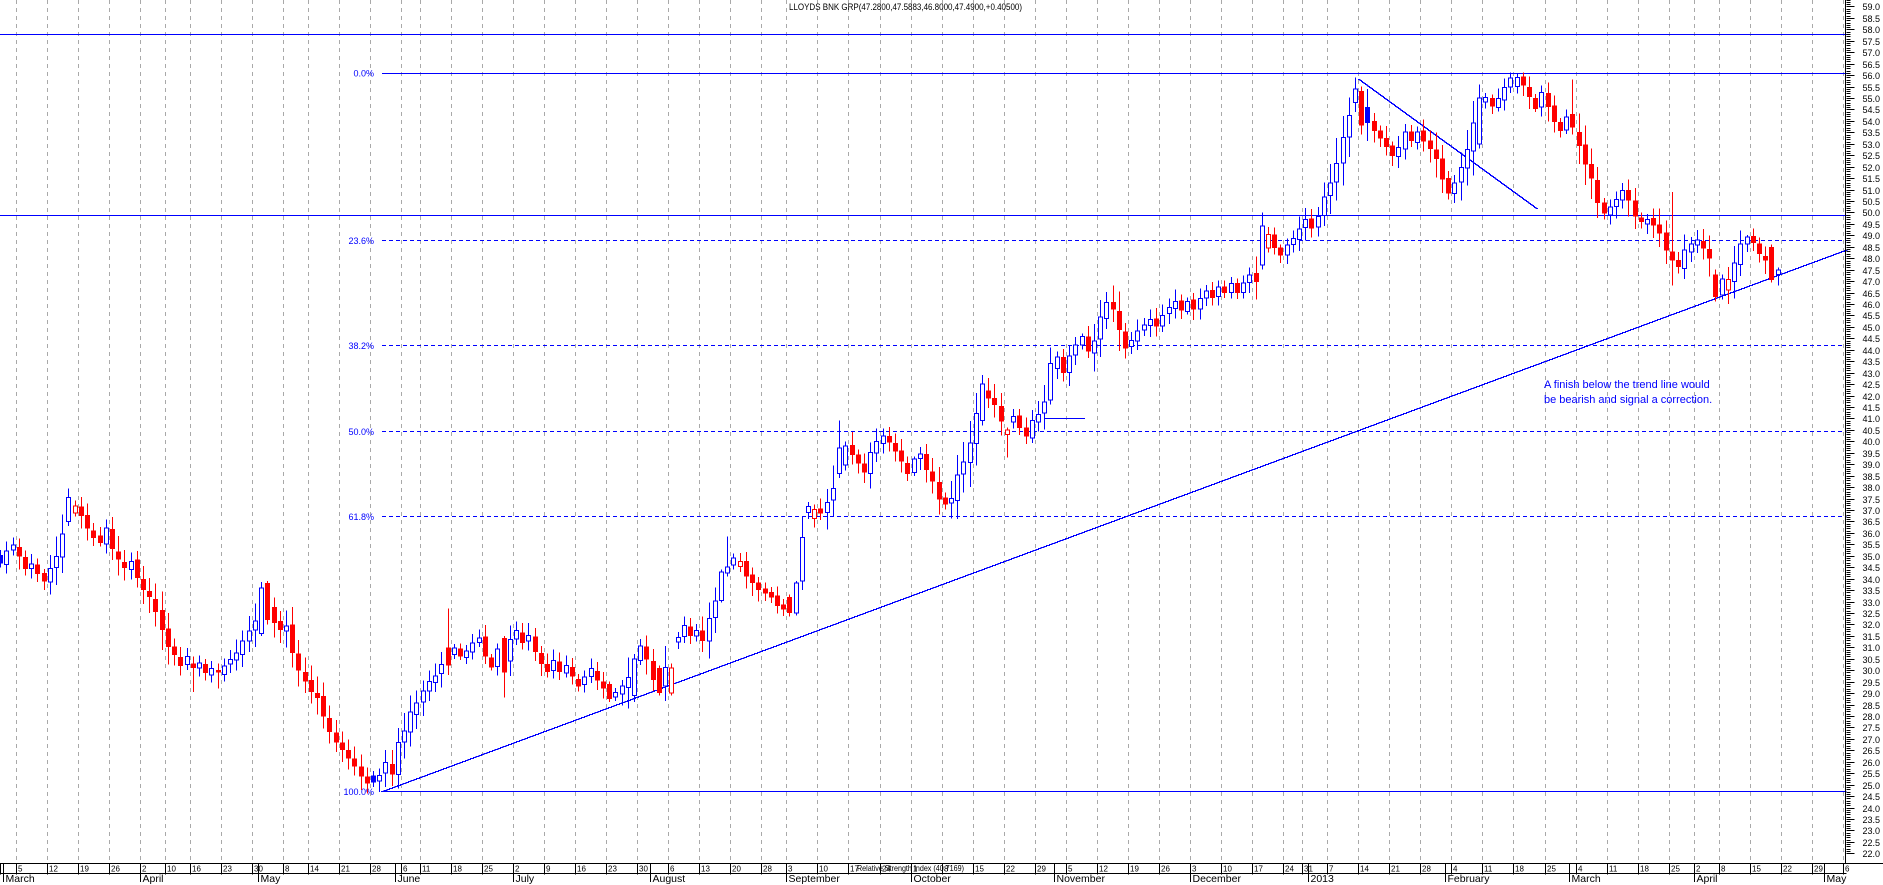 This screenshot has height=885, width=1883. What do you see at coordinates (1872, 213) in the screenshot?
I see `svg-text: 50.0` at bounding box center [1872, 213].